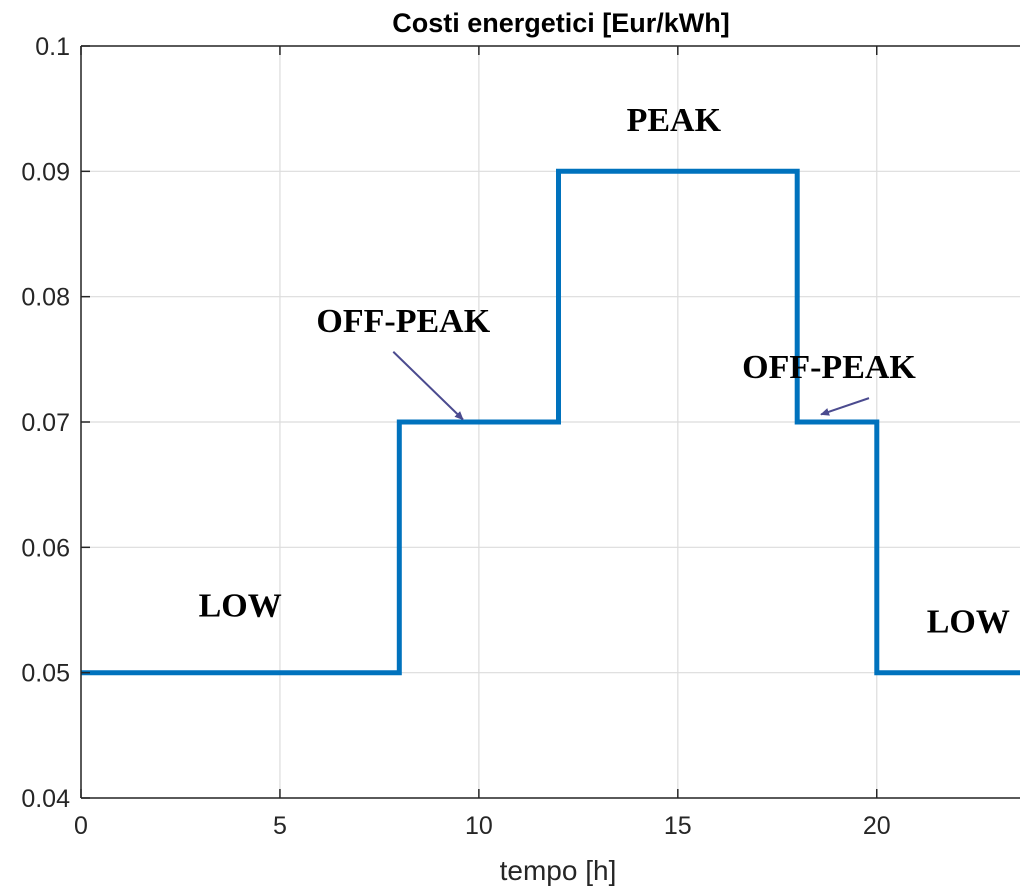 Image resolution: width=1020 pixels, height=889 pixels. I want to click on chart-title: Costi energetici [Eur/kWh], so click(561, 23).